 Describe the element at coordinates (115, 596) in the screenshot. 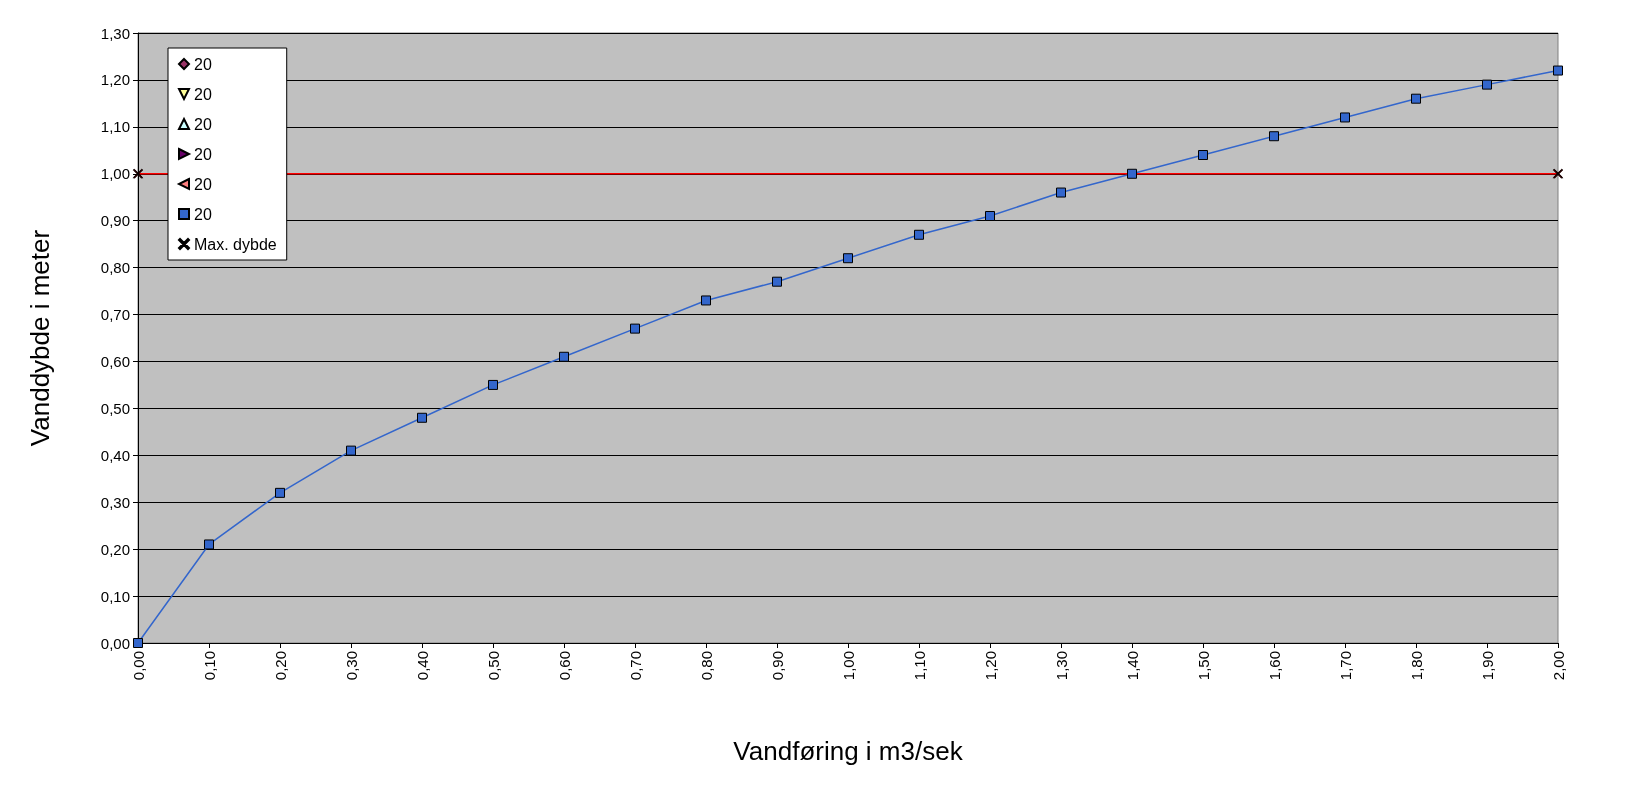

I see `y-tick-label: 0,10` at that location.